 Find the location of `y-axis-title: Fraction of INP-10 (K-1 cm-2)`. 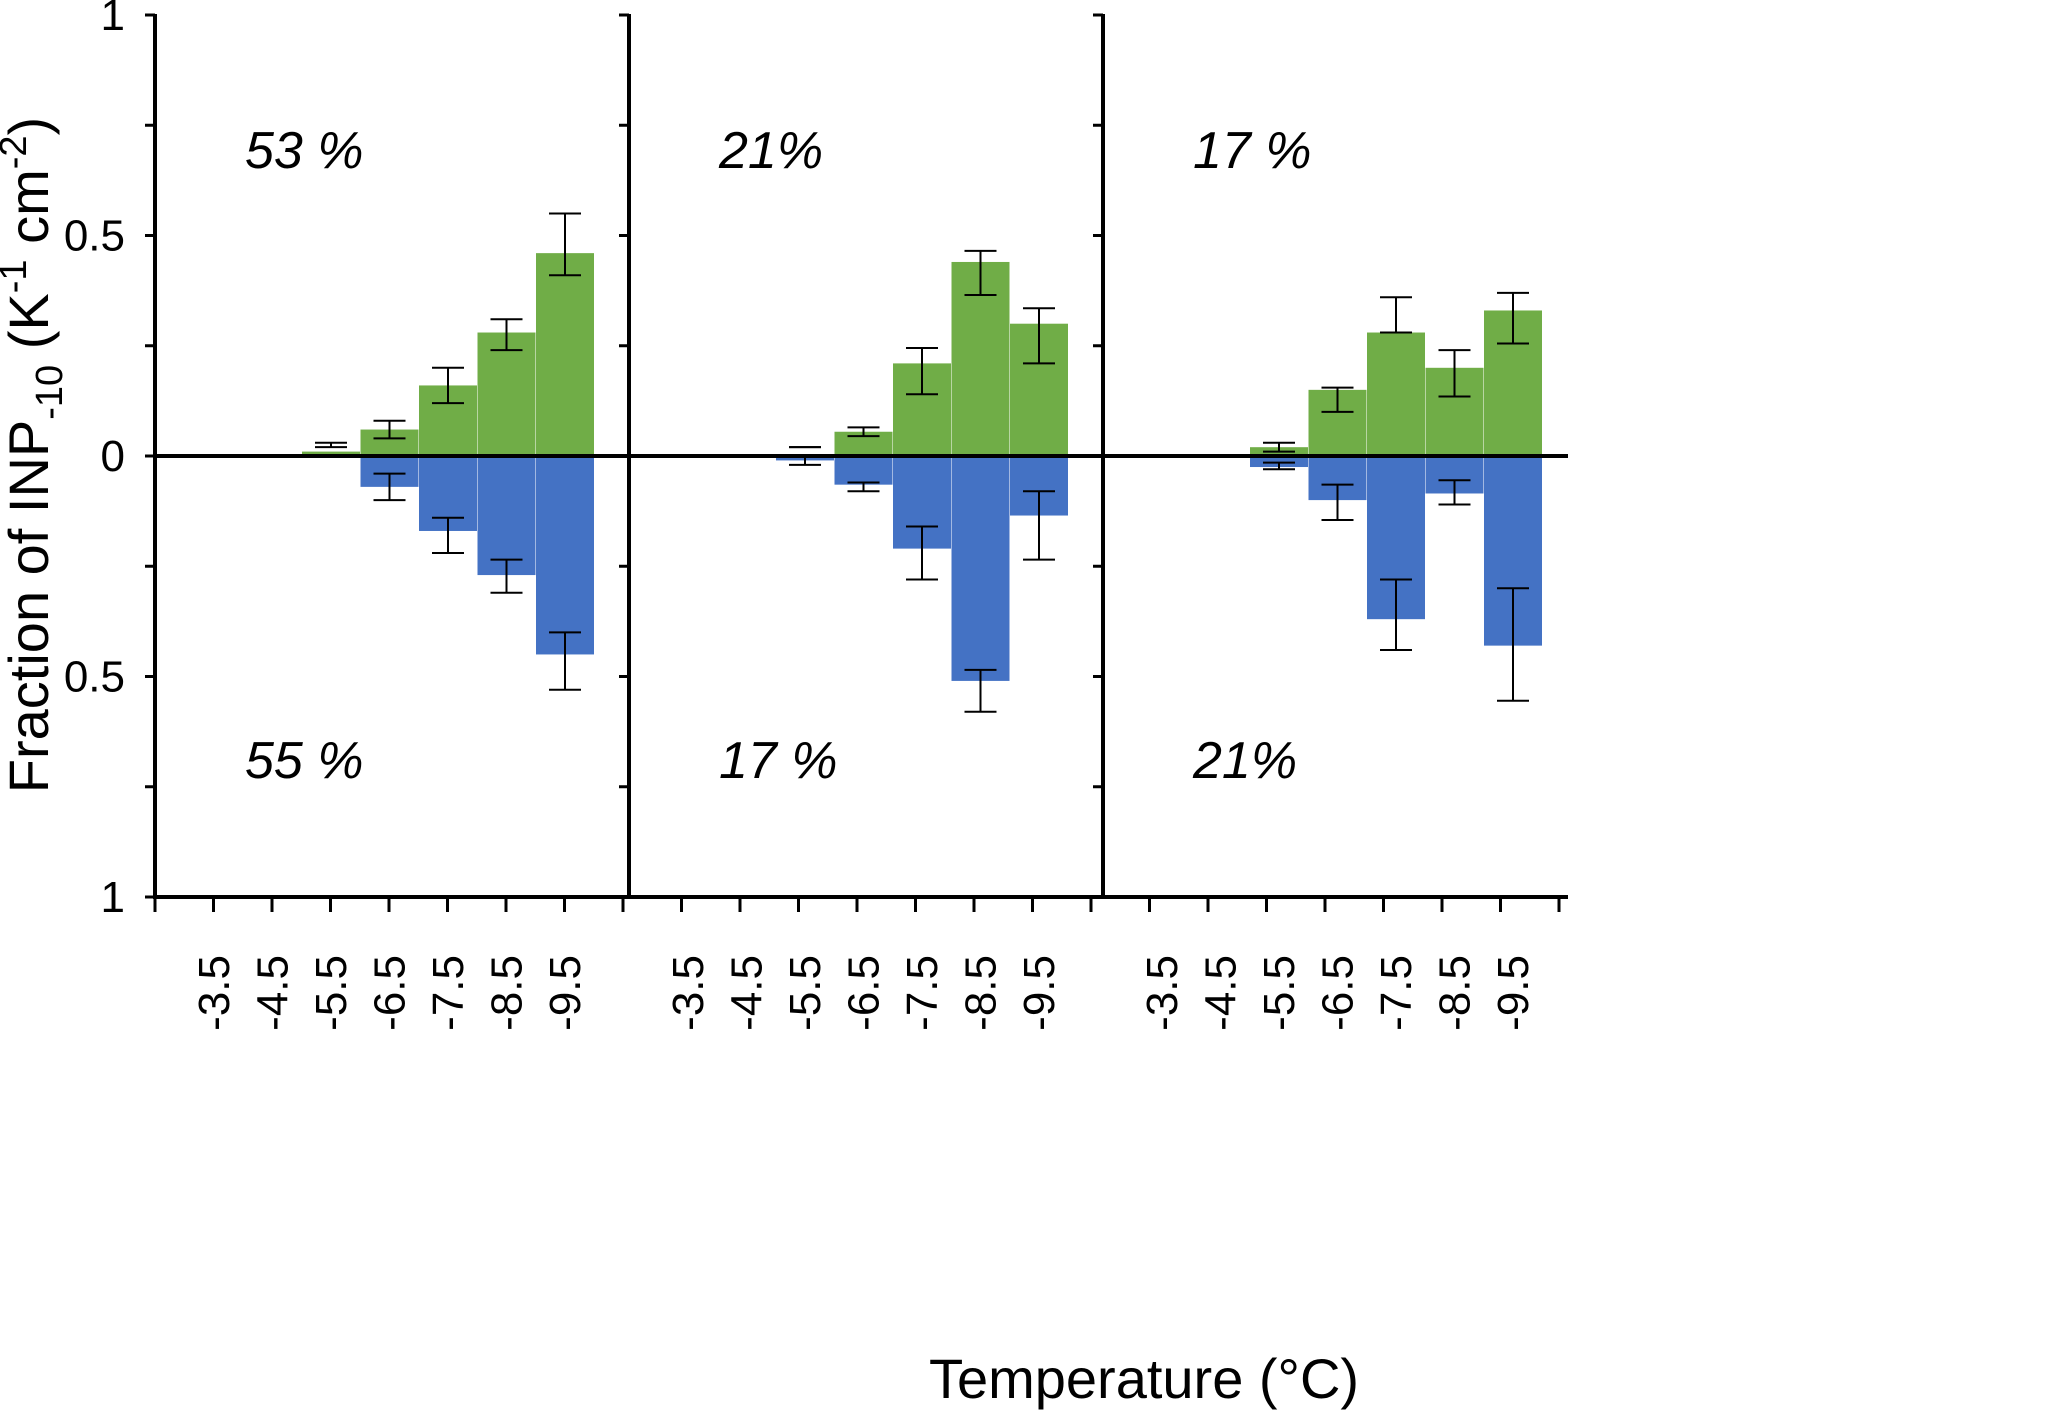

y-axis-title: Fraction of INP-10 (K-1 cm-2) is located at coordinates (35, 455).